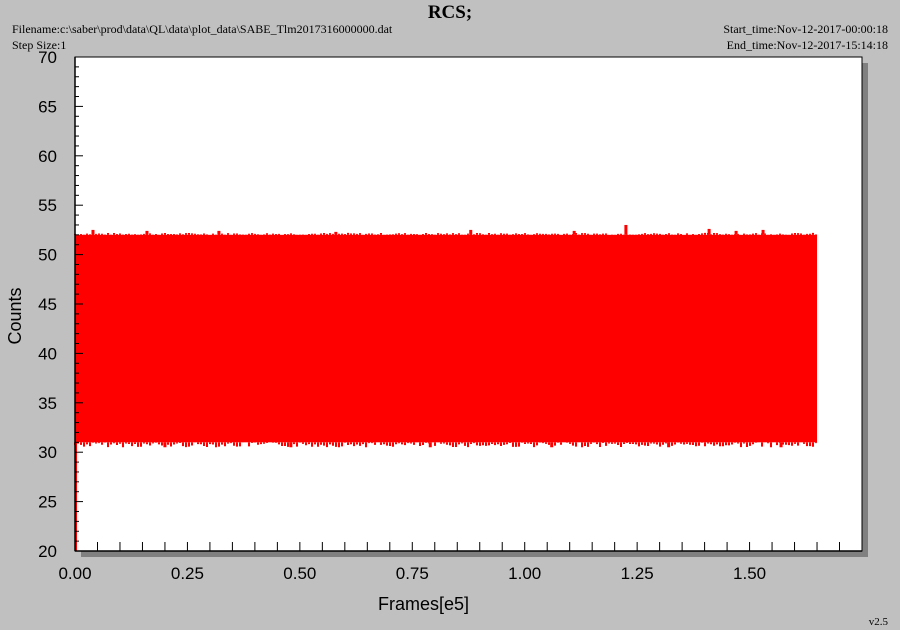 The width and height of the screenshot is (900, 630). Describe the element at coordinates (450, 12) in the screenshot. I see `chart-title: RCS;` at that location.